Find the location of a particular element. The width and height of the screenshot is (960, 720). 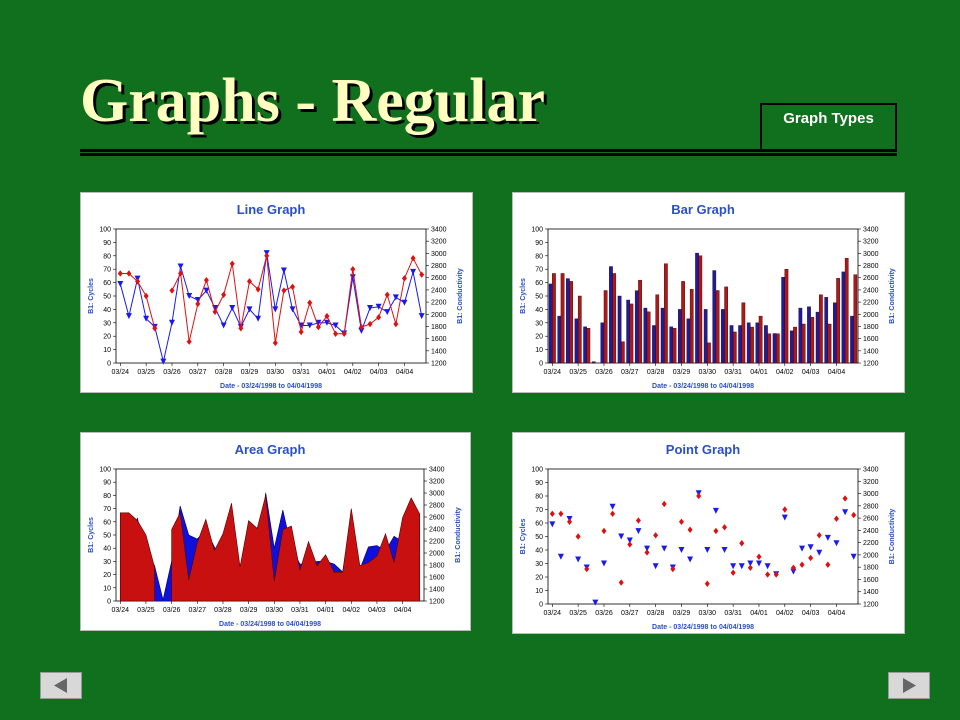

y2-tick-label: 3000 is located at coordinates (439, 254).